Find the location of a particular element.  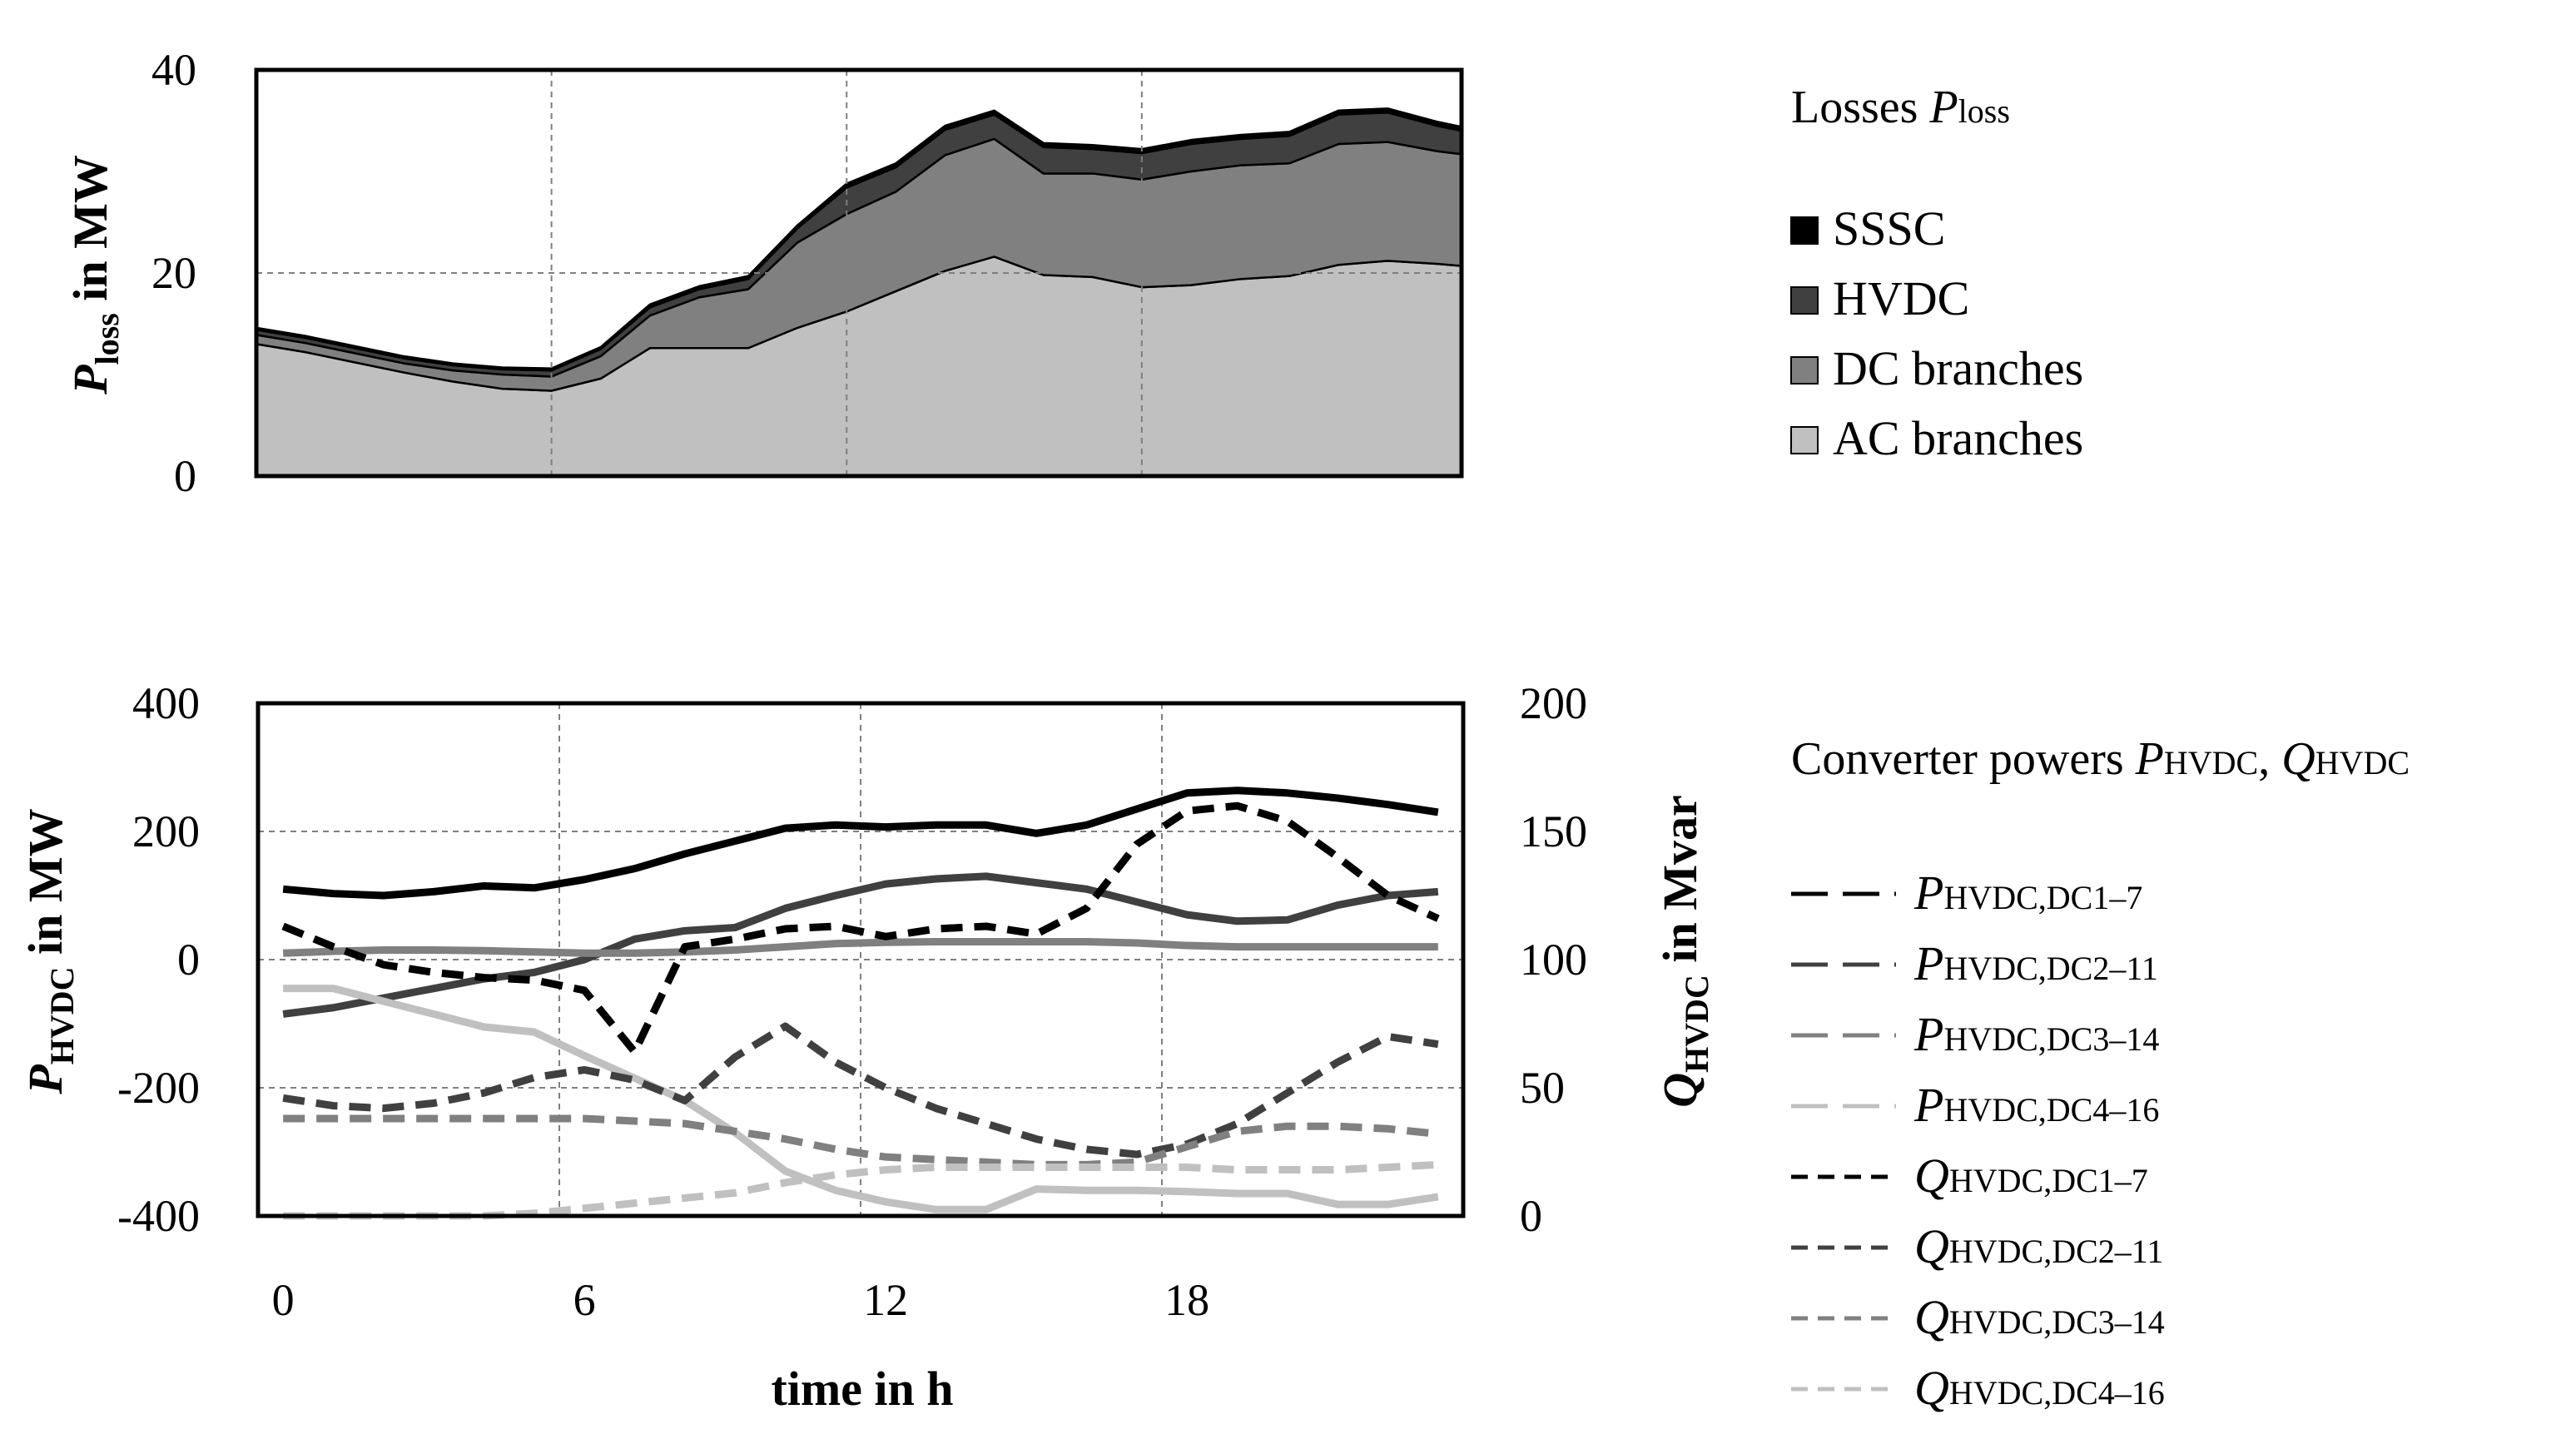

legend-label: QHVDC,DC4–16 is located at coordinates (2040, 1388).